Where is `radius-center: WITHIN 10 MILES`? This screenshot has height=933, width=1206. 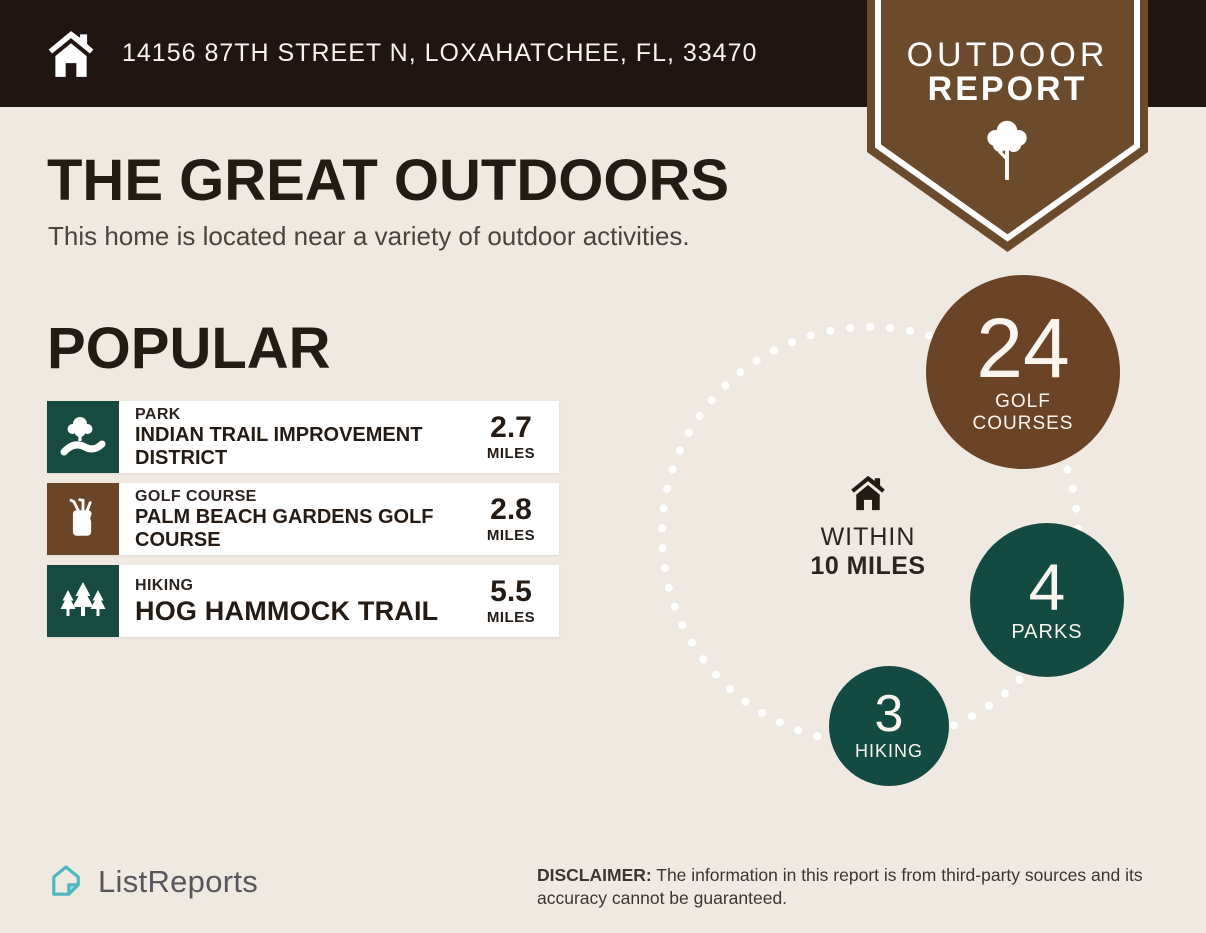 radius-center: WITHIN 10 MILES is located at coordinates (868, 526).